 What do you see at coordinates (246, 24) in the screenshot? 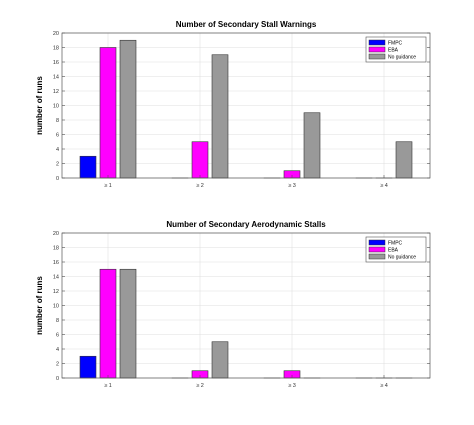
I see `chart-title: Number of Secondary Stall Warnings` at bounding box center [246, 24].